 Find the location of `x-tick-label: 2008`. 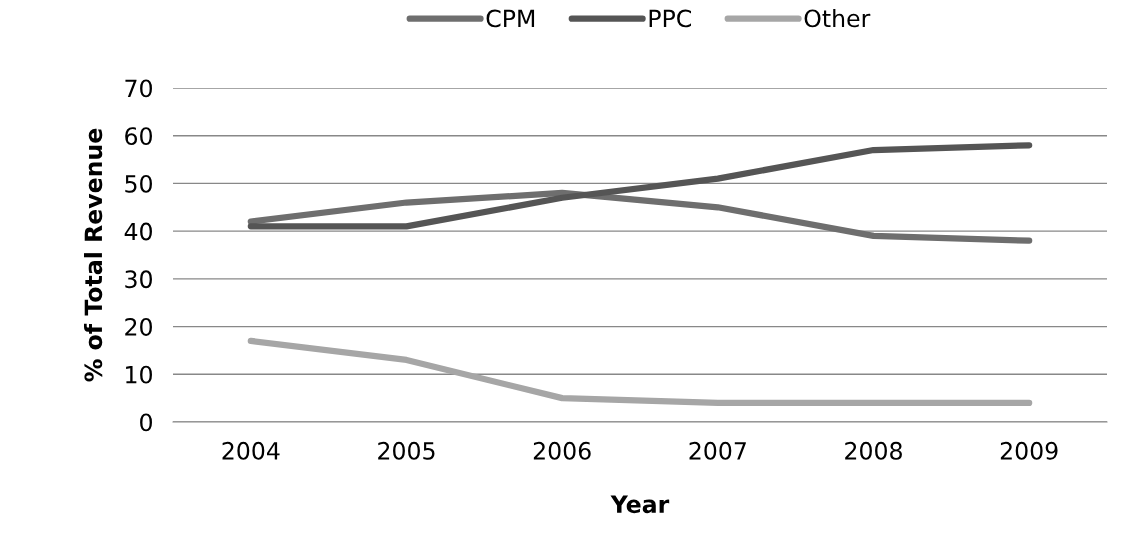

x-tick-label: 2008 is located at coordinates (873, 450).